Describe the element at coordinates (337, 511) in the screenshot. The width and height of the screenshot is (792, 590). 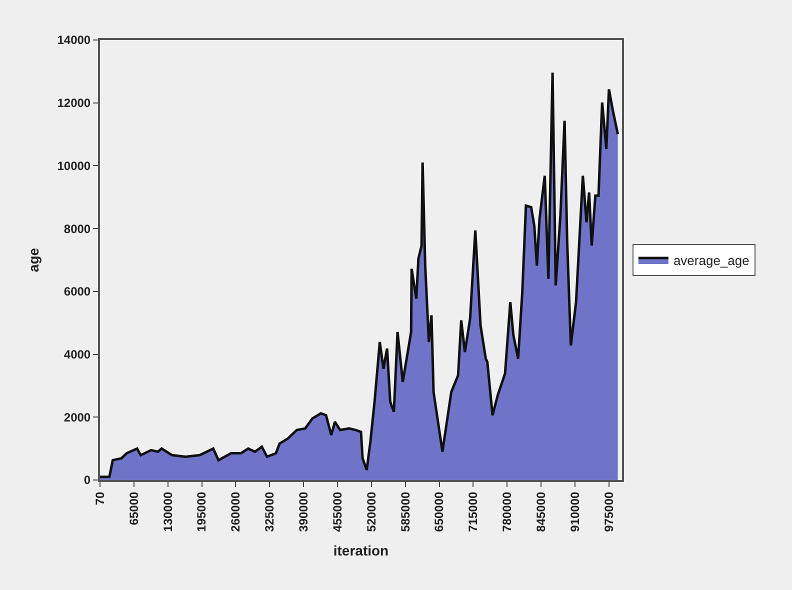
I see `x-tick-label: 455000` at that location.